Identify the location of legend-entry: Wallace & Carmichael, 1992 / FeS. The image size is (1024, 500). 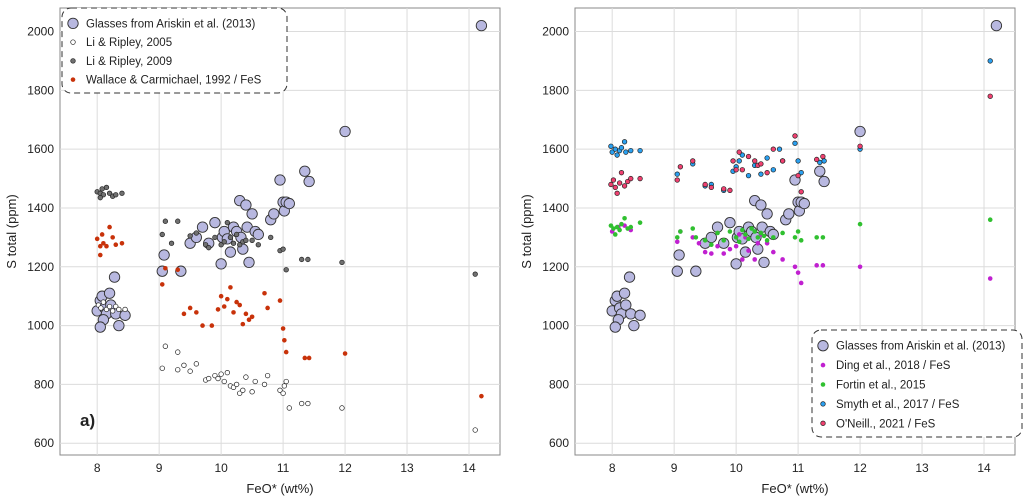
(174, 81).